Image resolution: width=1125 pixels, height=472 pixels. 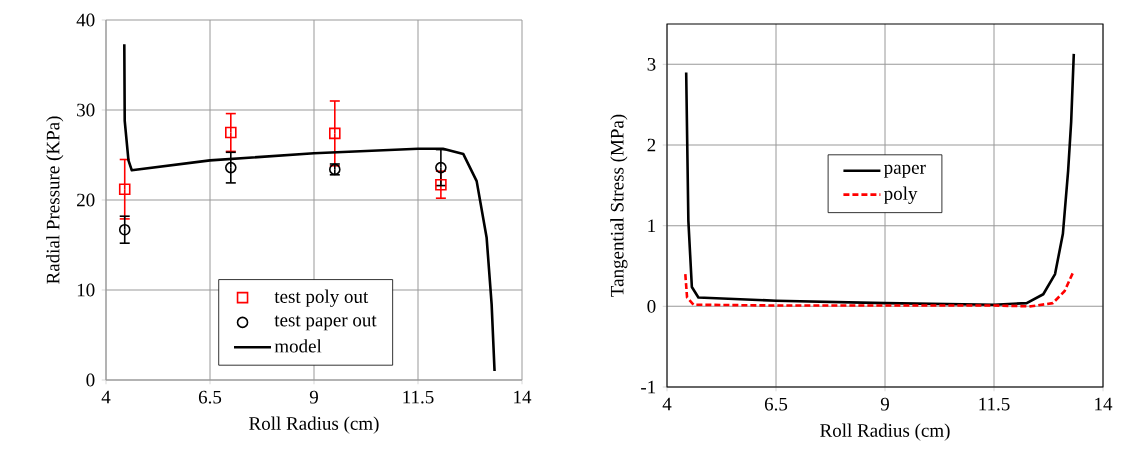 What do you see at coordinates (619, 205) in the screenshot?
I see `y-axis-title: Tangential Stress (MPa)` at bounding box center [619, 205].